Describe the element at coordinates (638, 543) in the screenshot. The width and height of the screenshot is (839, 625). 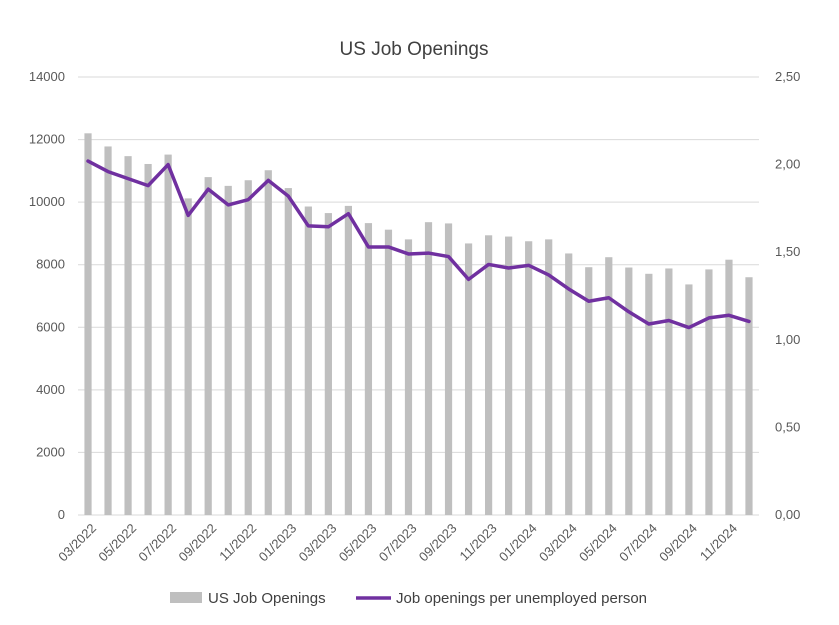
I see `x-tick-label: 07/2024` at that location.